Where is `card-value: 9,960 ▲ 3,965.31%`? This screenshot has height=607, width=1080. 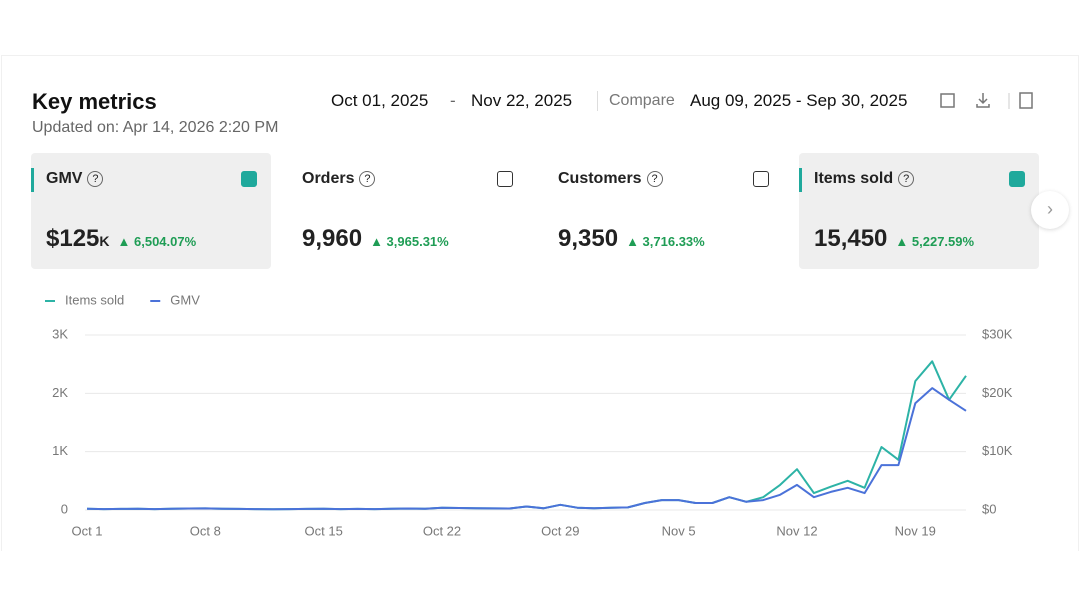
card-value: 9,960 ▲ 3,965.31% is located at coordinates (375, 238).